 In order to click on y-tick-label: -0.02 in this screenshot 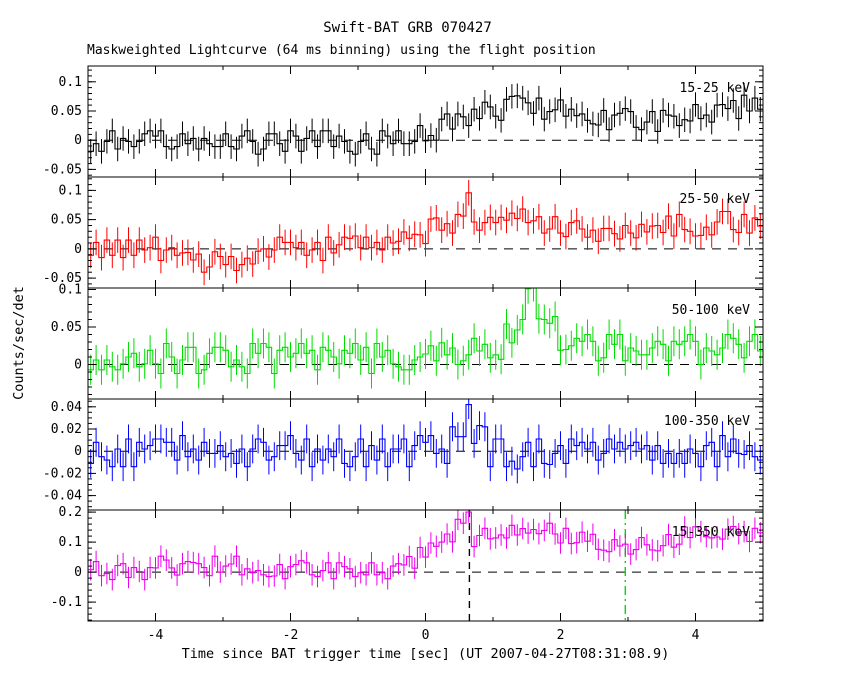, I will do `click(62, 473)`.